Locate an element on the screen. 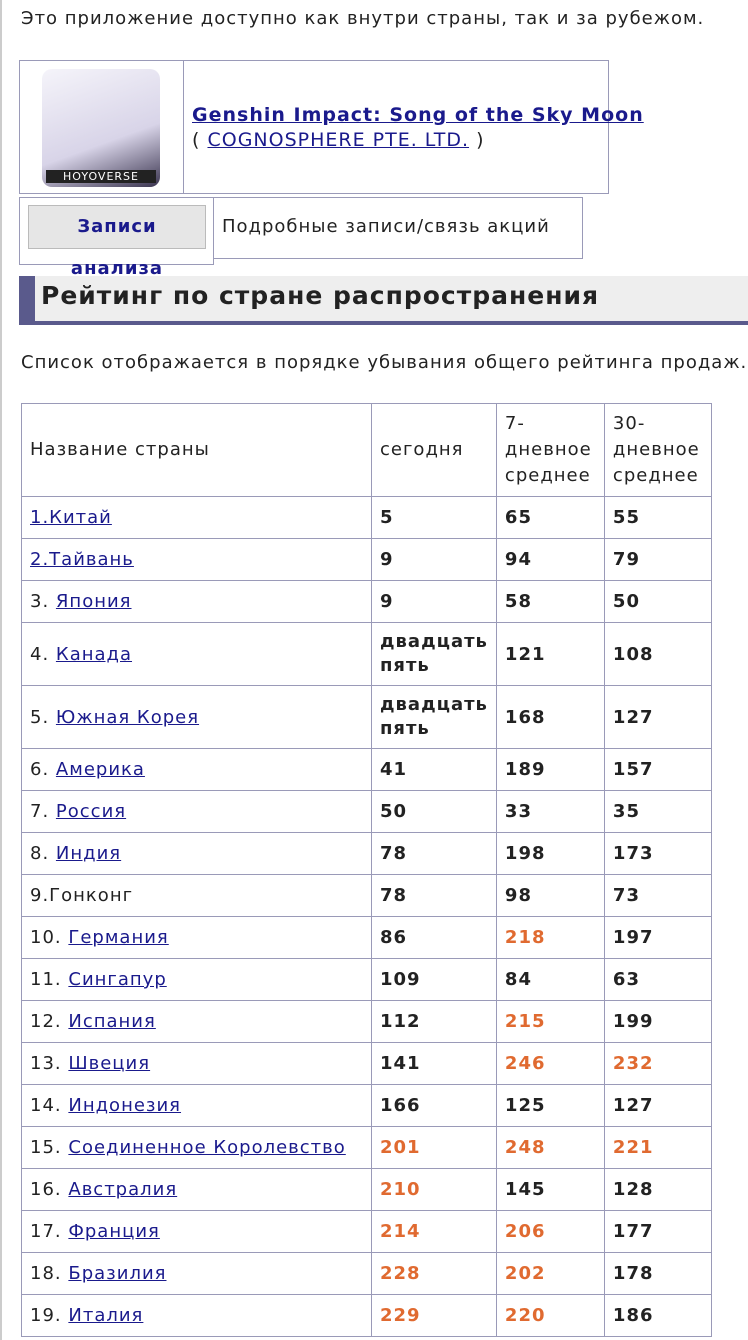 The width and height of the screenshot is (748, 1340). country-cell: 1.Китай is located at coordinates (196, 517).